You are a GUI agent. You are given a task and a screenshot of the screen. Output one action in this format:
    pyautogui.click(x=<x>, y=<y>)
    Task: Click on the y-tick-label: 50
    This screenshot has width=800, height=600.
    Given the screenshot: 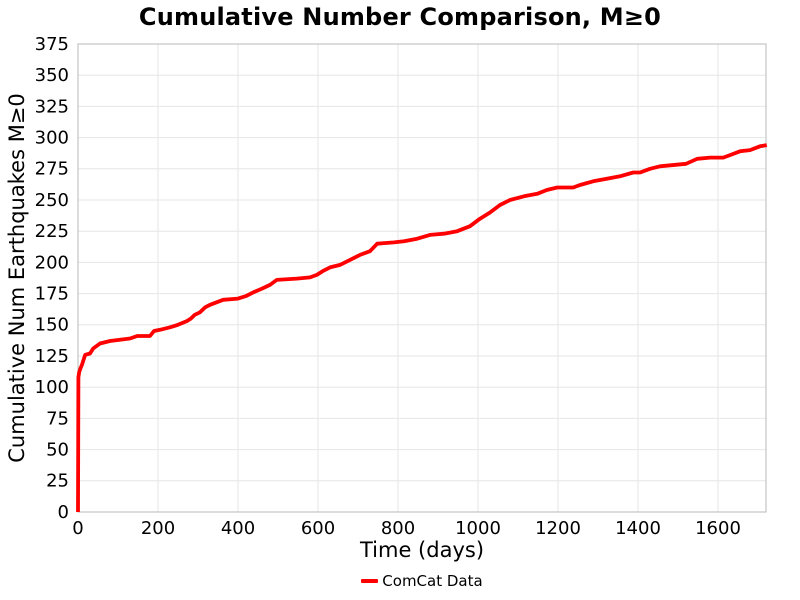 What is the action you would take?
    pyautogui.click(x=57, y=450)
    